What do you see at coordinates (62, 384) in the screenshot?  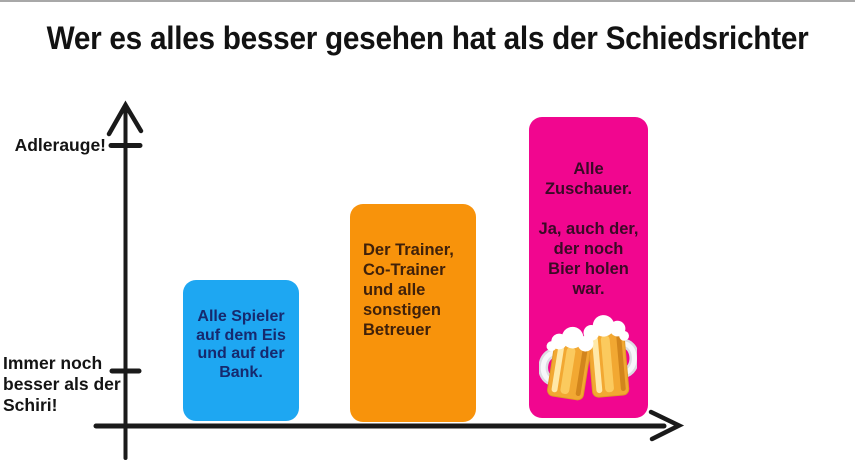 I see `y-tick-label-schiri: Immer noch besser als der Schiri!` at bounding box center [62, 384].